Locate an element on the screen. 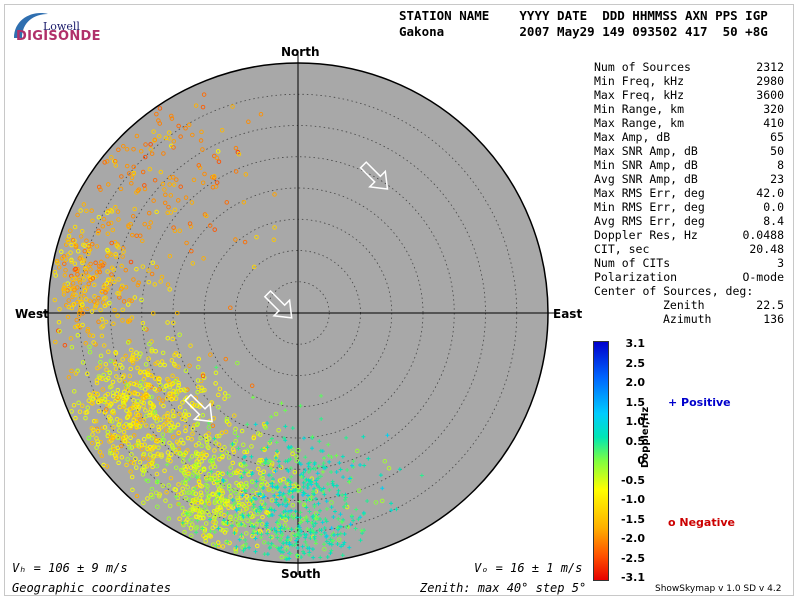 The image size is (800, 600). param-row: Max SNR Amp, dB 50 is located at coordinates (694, 151).